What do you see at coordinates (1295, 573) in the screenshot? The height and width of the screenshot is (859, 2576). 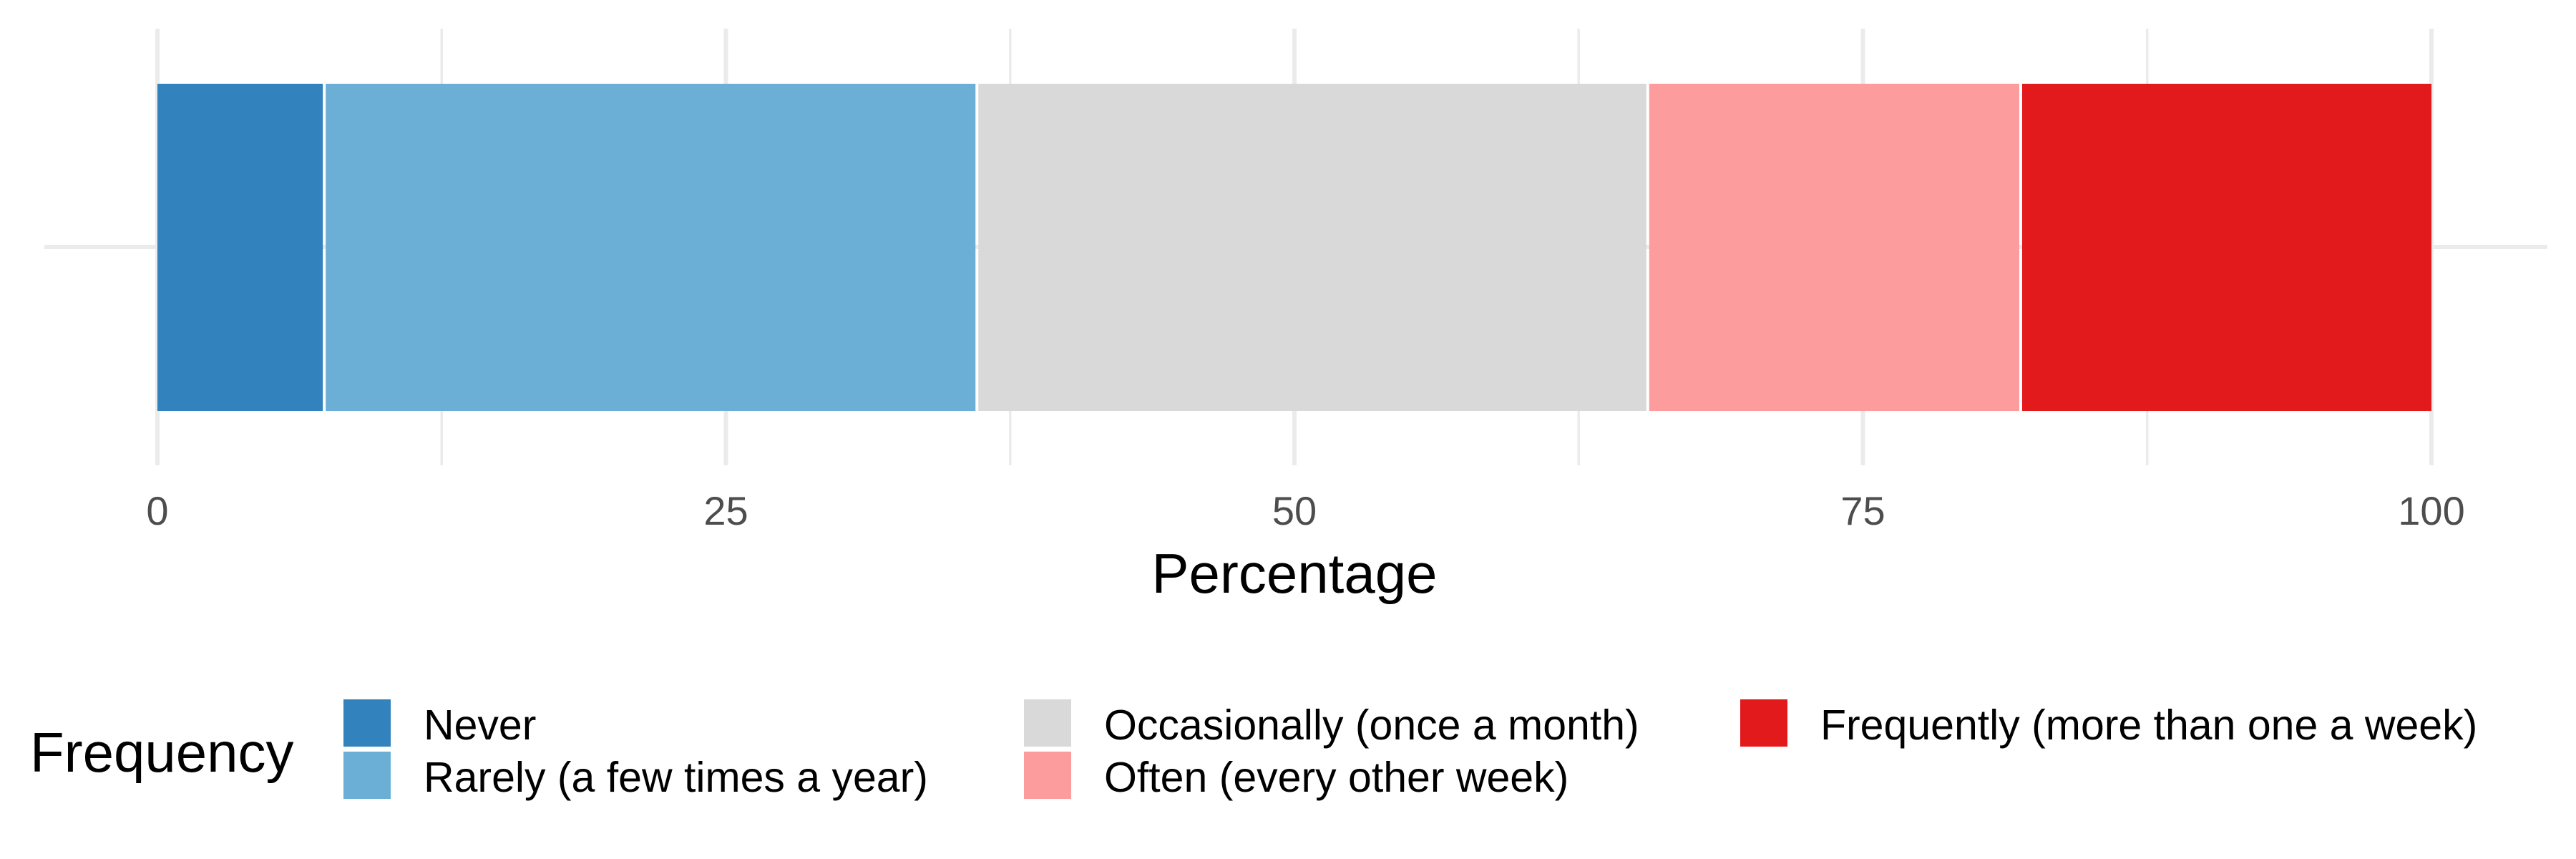 I see `x-axis-title: Percentage` at bounding box center [1295, 573].